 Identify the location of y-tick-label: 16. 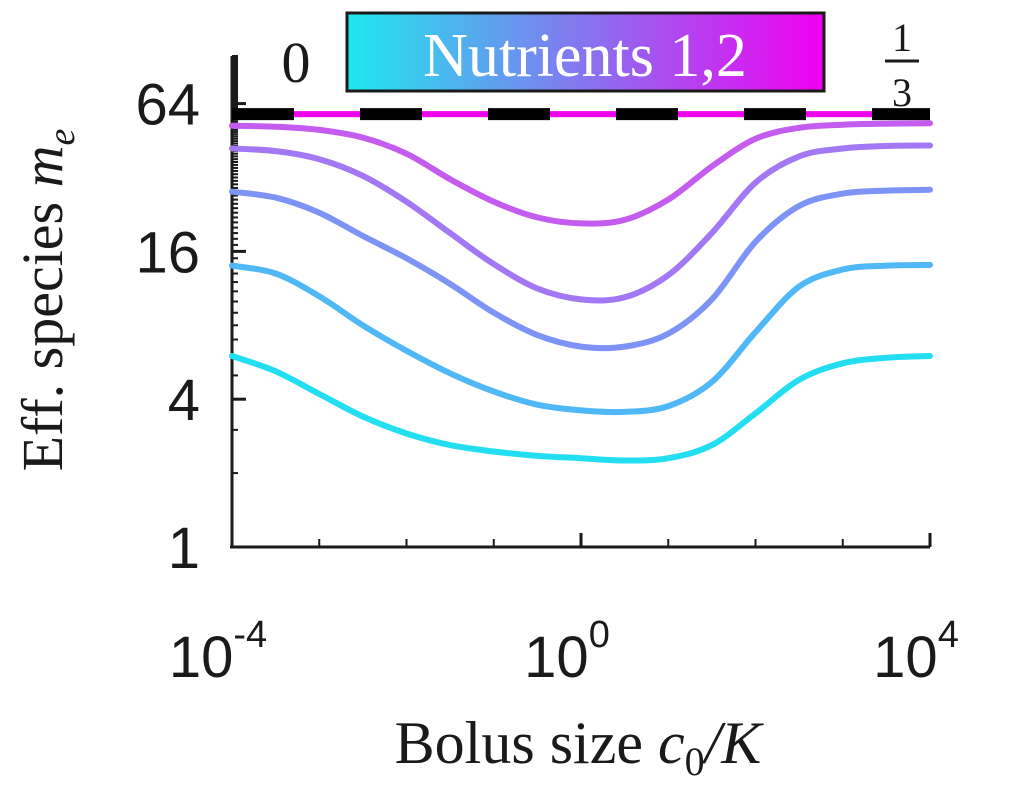
(167, 252).